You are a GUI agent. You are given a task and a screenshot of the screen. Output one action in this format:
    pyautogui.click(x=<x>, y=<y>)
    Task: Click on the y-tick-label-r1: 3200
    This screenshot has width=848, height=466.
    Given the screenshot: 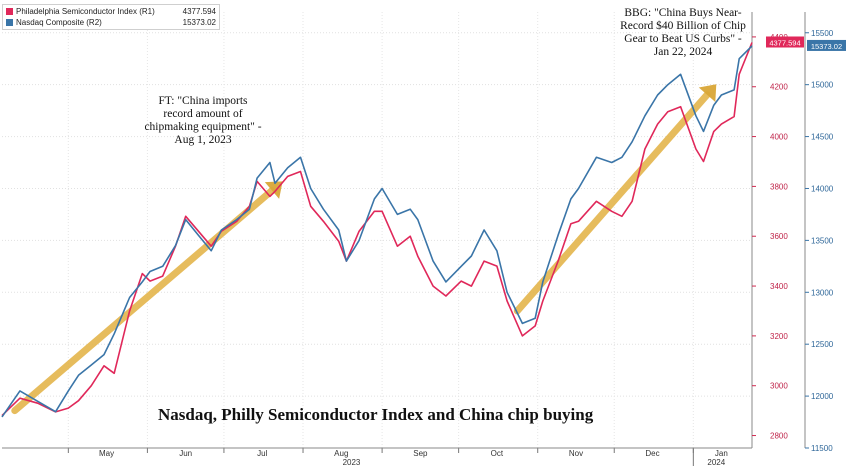 What is the action you would take?
    pyautogui.click(x=779, y=336)
    